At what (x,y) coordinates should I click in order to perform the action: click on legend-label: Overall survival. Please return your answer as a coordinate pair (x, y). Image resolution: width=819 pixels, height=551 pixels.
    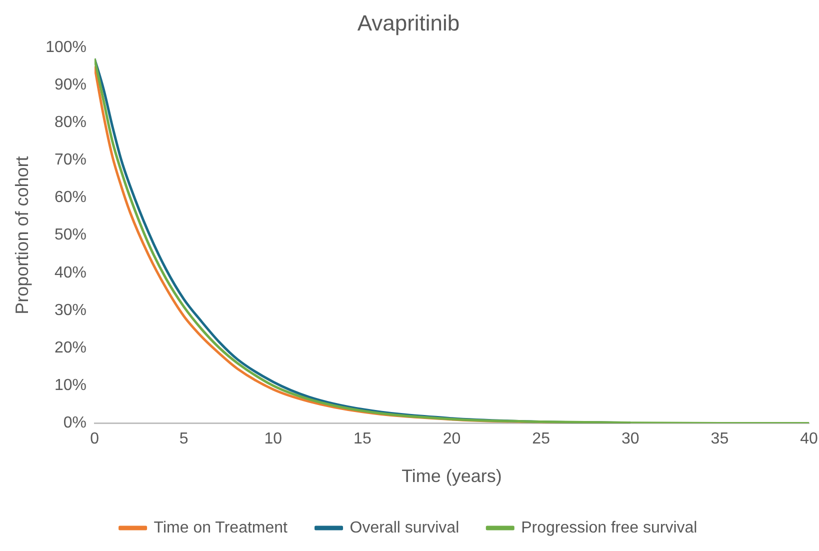
    Looking at the image, I should click on (405, 527).